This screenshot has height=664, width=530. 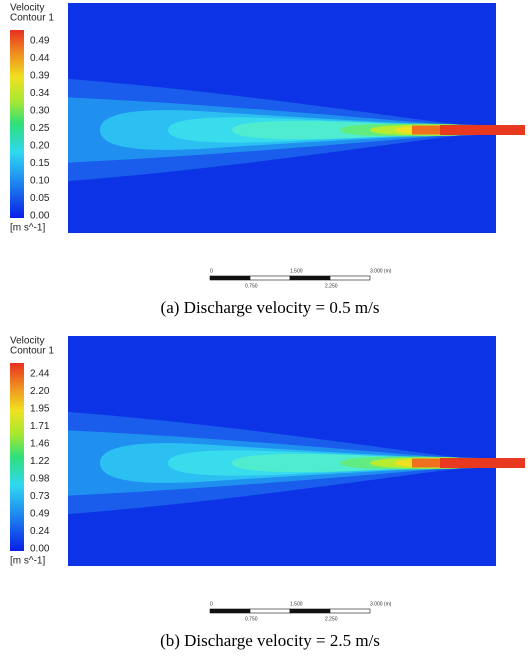 I want to click on colorbar-label: 0.25, so click(x=40, y=128).